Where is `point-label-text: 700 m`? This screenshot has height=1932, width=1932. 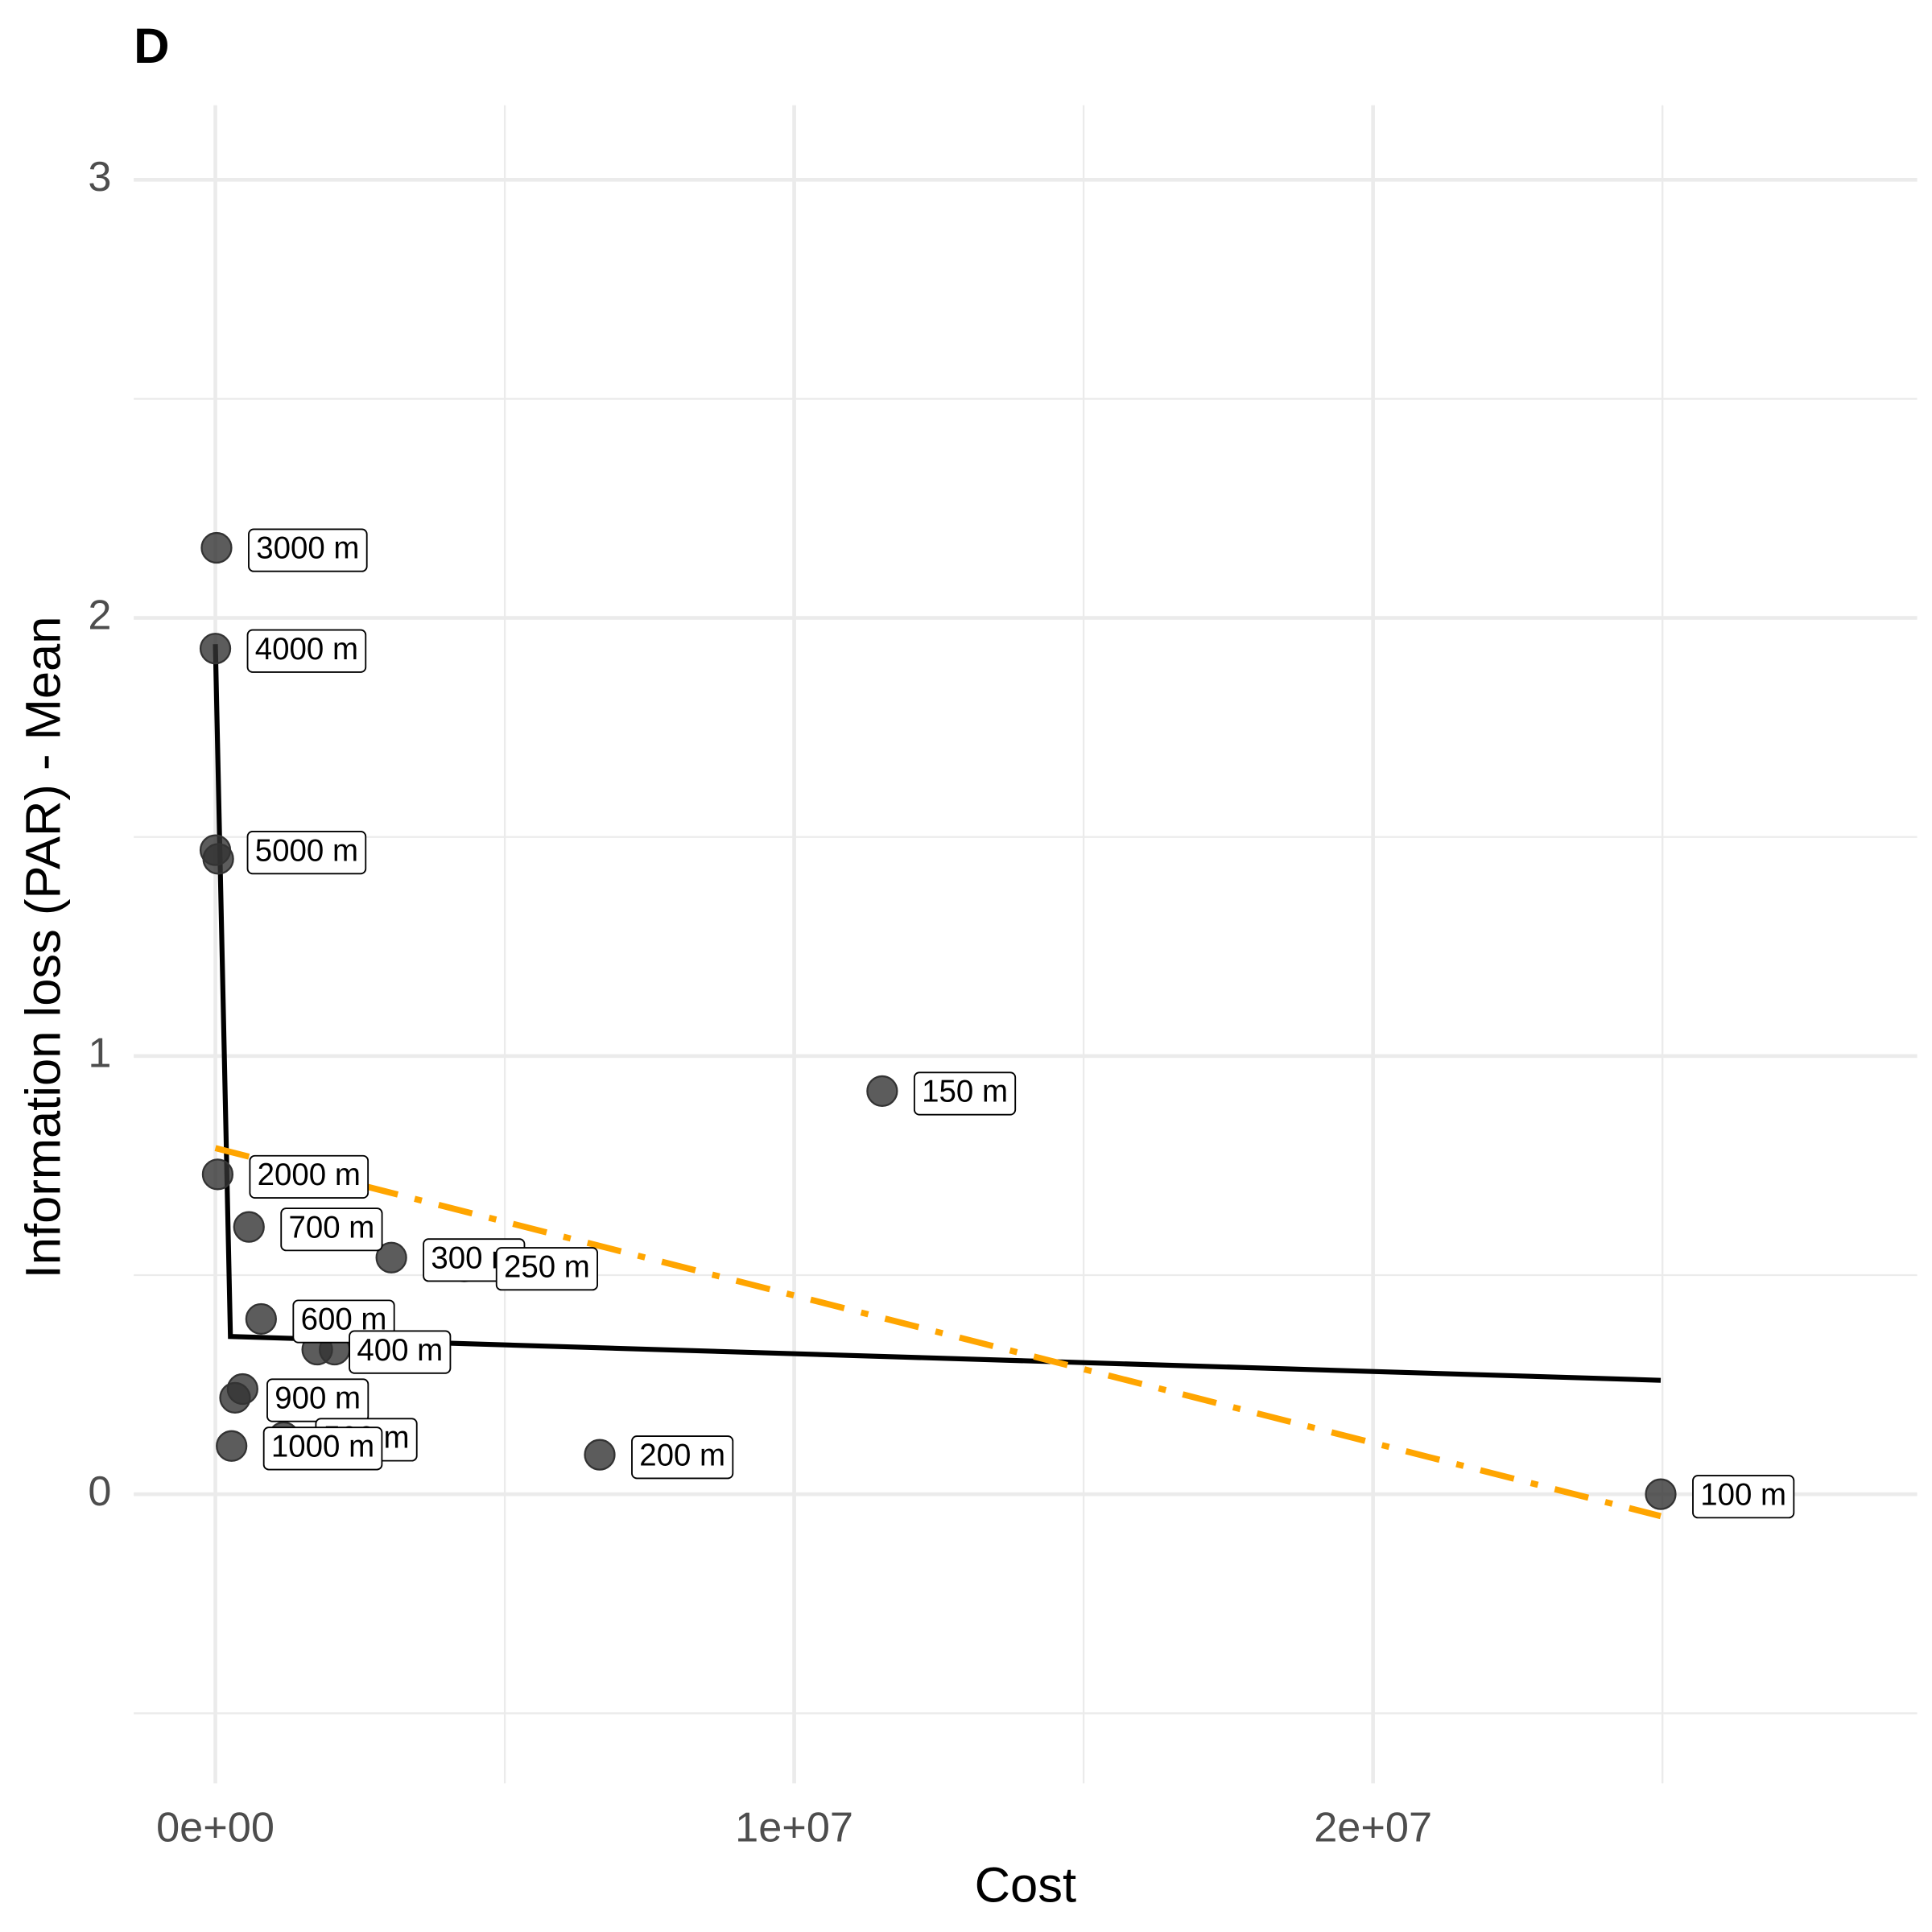
point-label-text: 700 m is located at coordinates (331, 1227).